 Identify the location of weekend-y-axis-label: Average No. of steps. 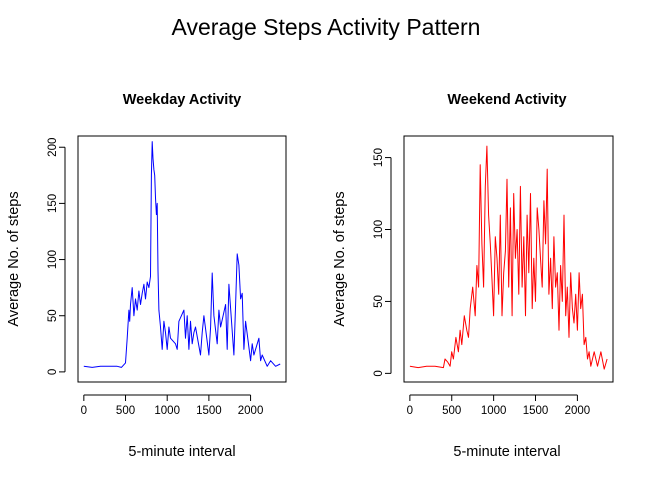
(340, 258).